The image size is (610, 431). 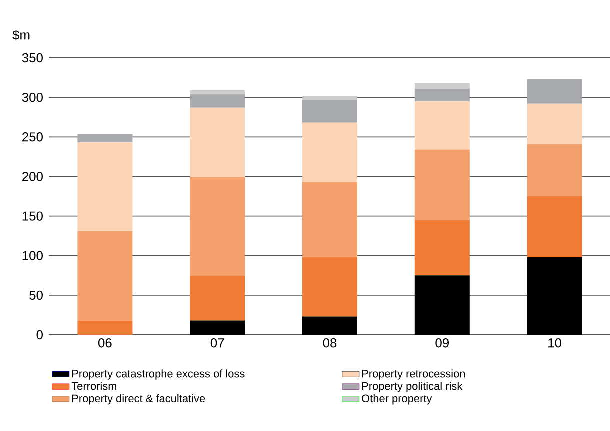 What do you see at coordinates (397, 399) in the screenshot?
I see `legend-label: Other property` at bounding box center [397, 399].